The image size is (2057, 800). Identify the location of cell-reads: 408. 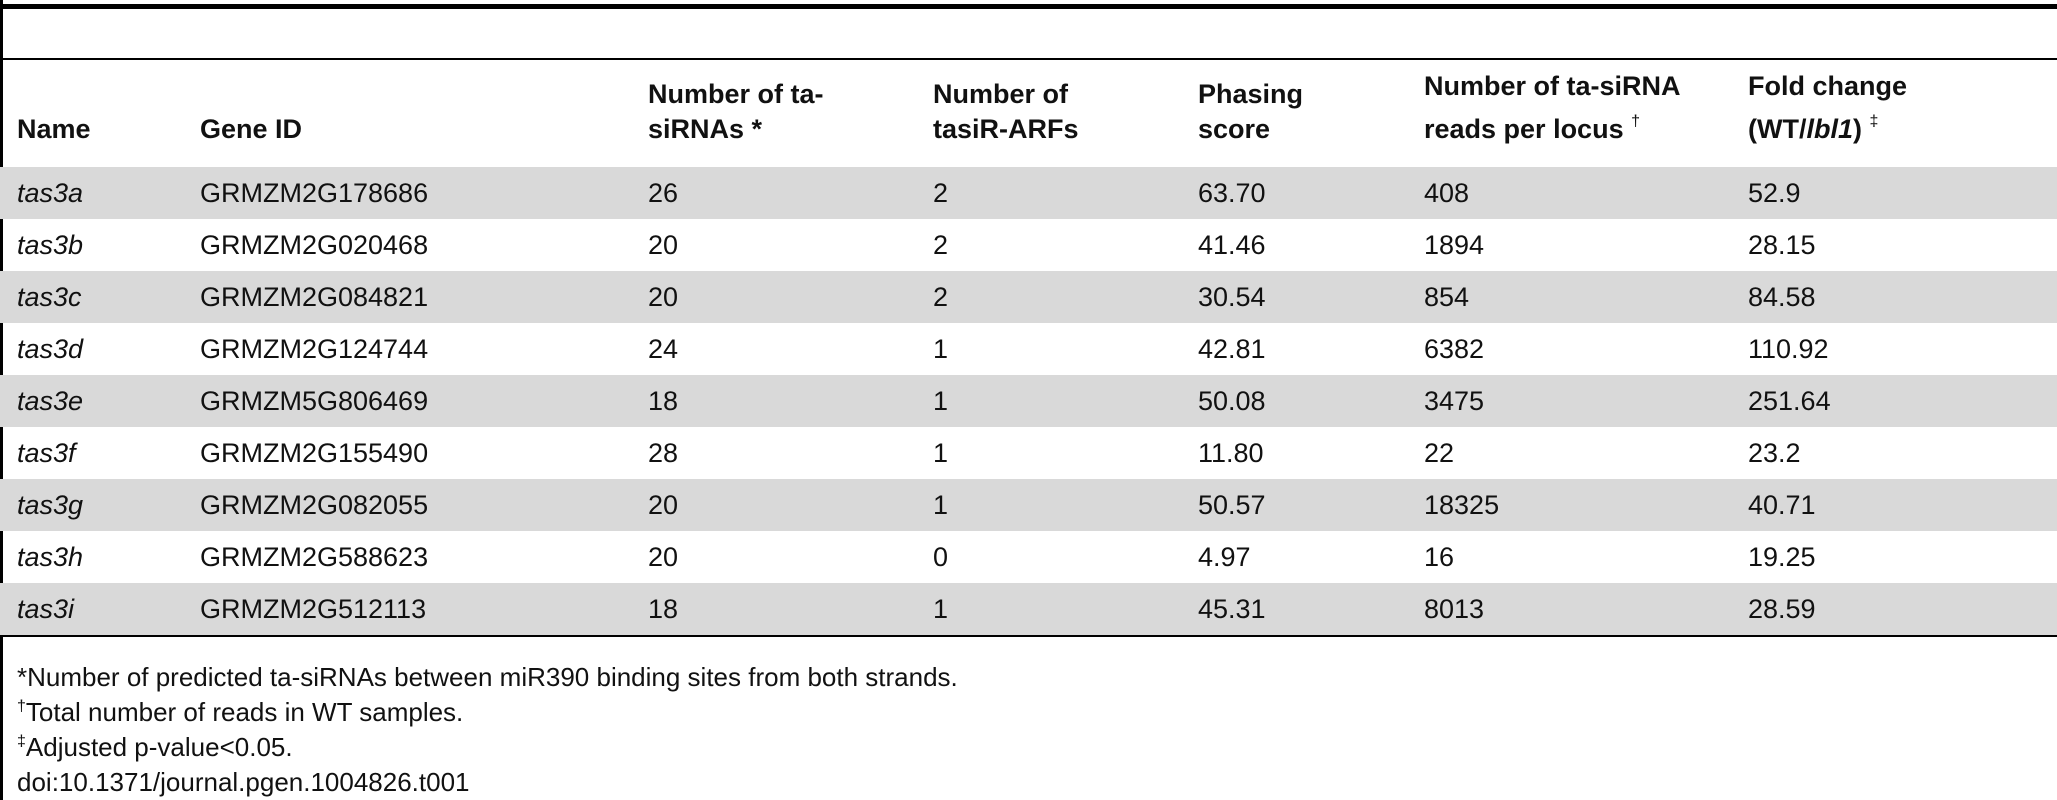
(1447, 193).